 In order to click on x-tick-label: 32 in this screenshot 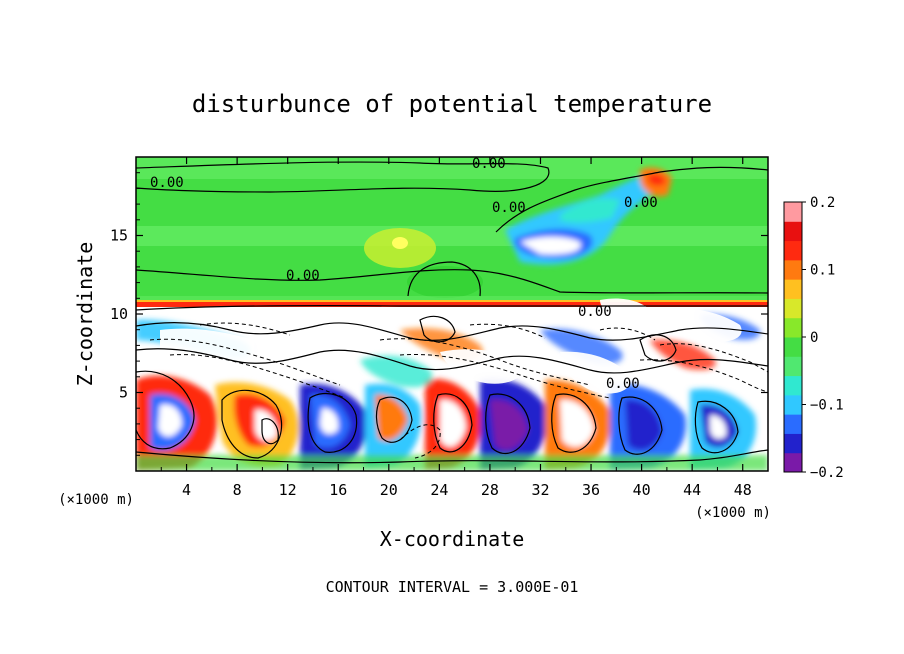, I will do `click(540, 490)`.